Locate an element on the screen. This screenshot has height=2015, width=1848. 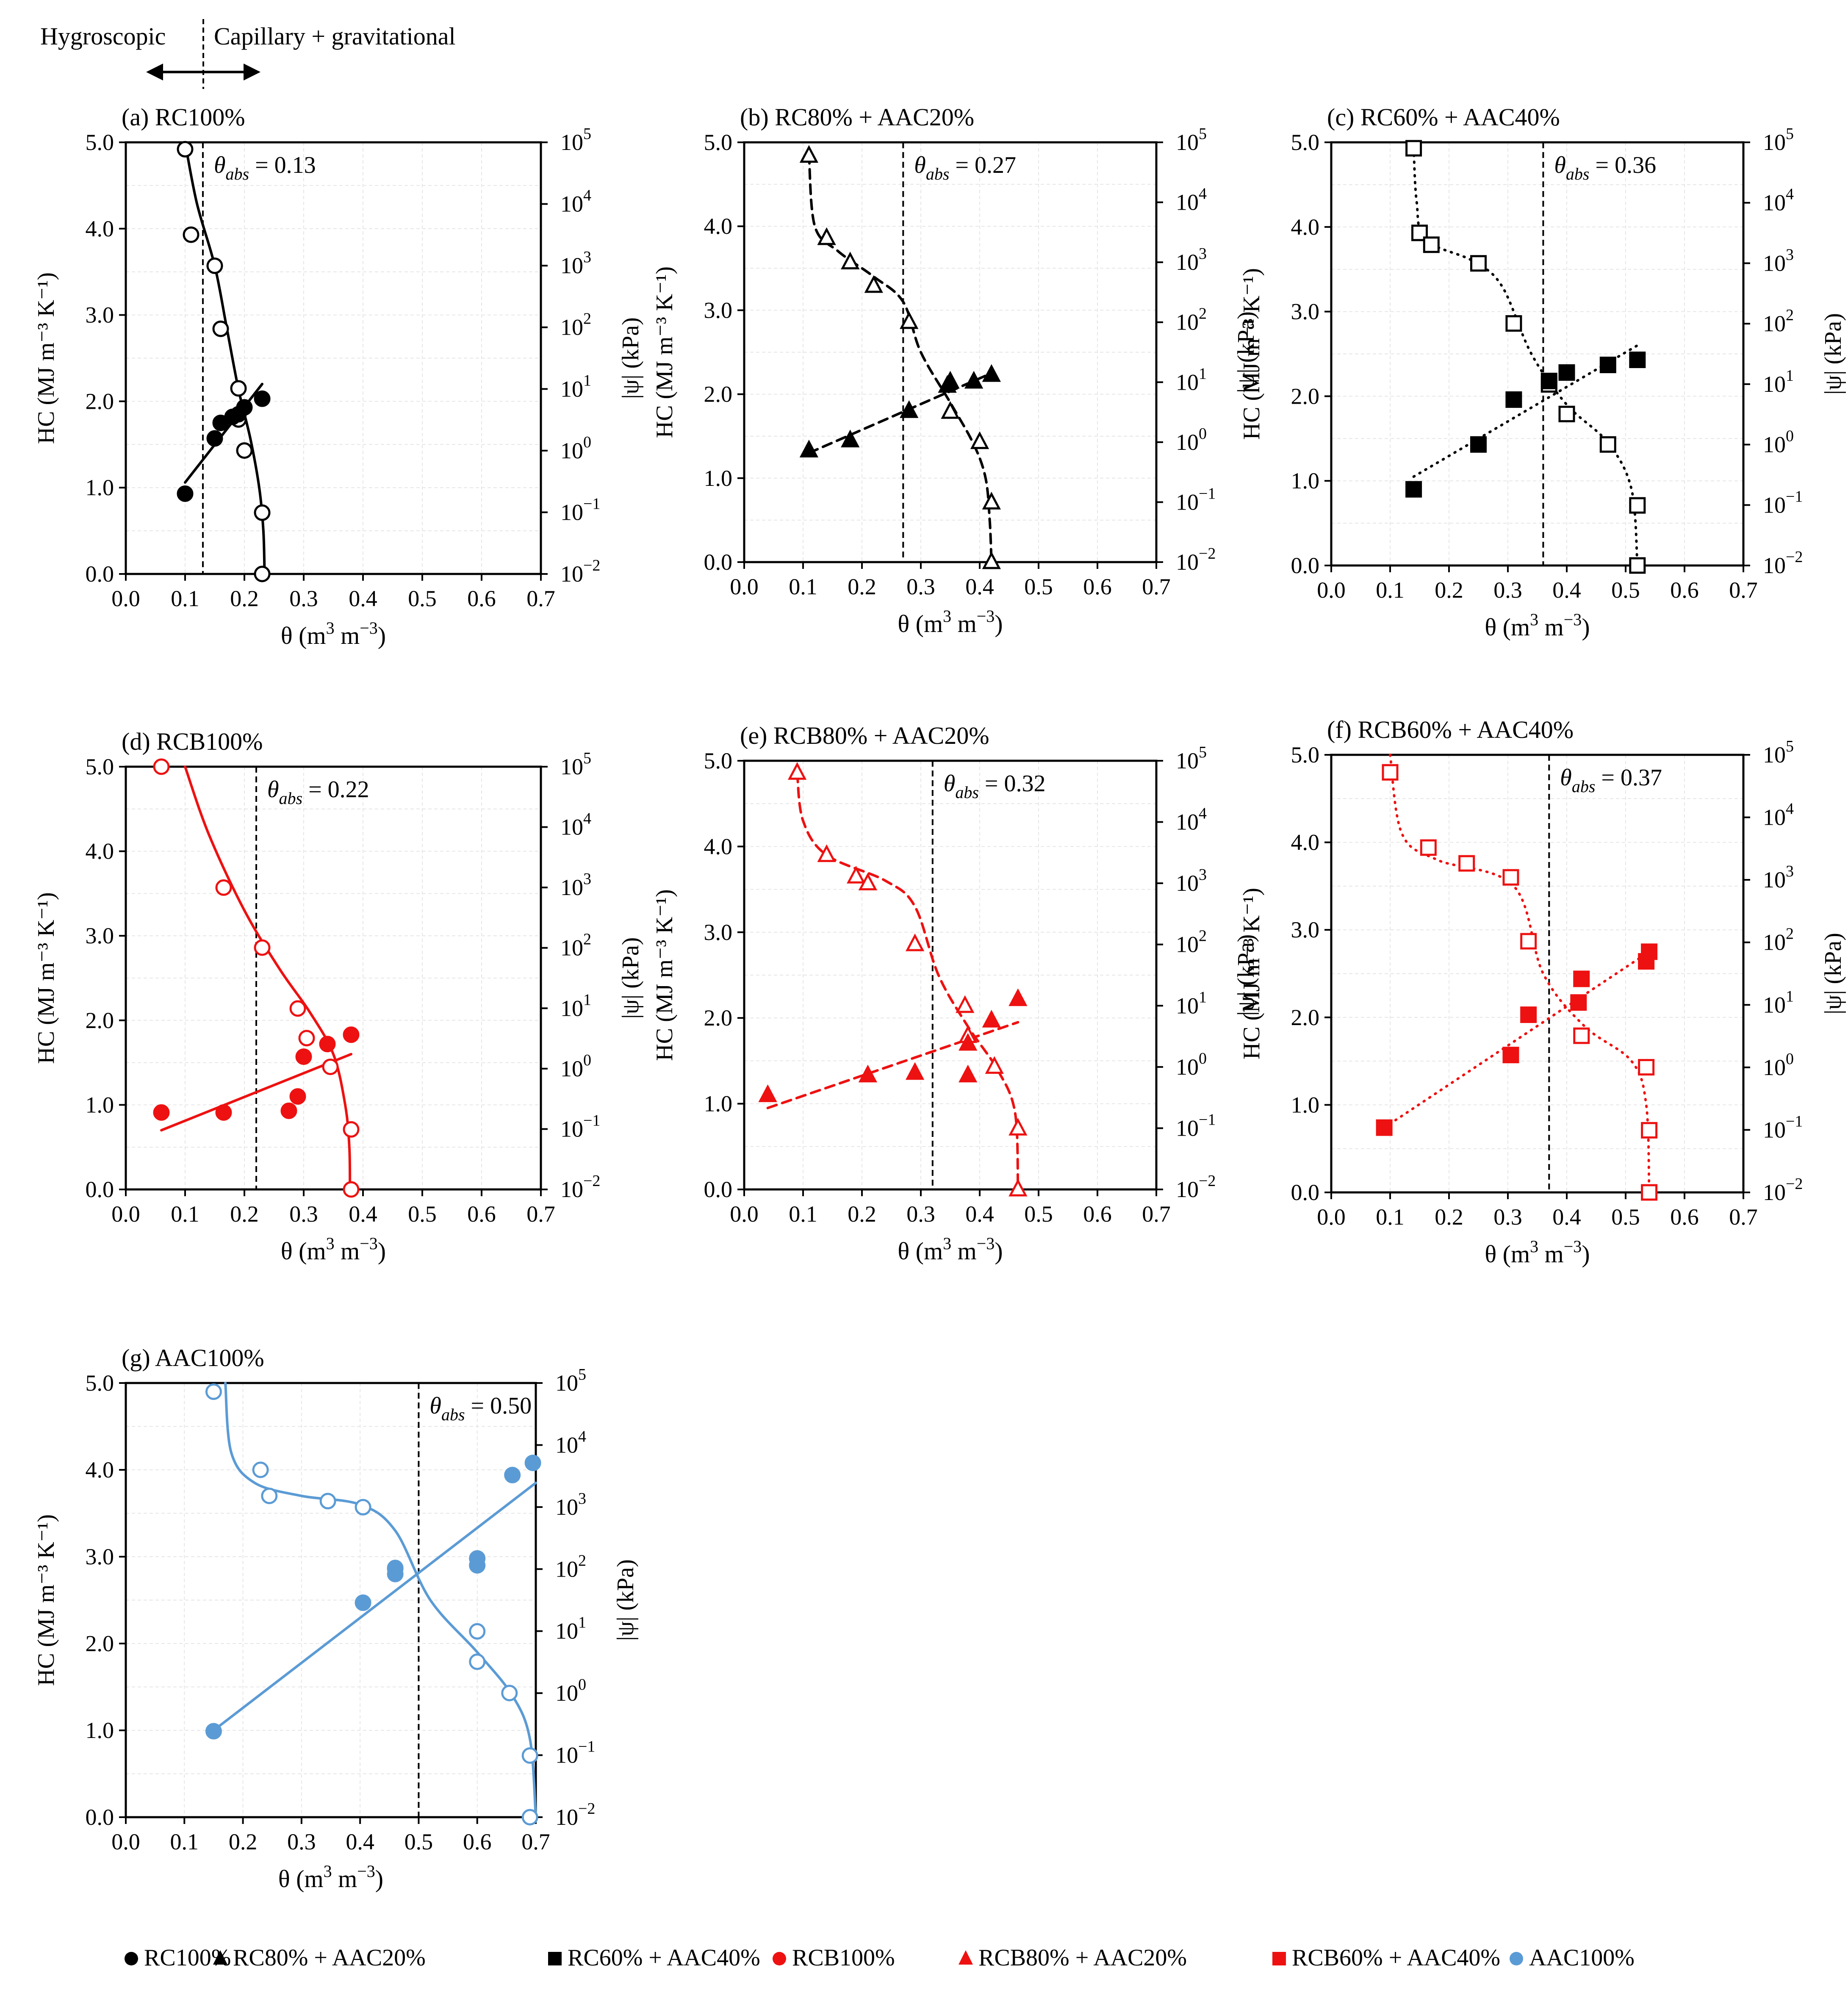
y-right-tick-label: 10⁰ is located at coordinates (1191, 1065).